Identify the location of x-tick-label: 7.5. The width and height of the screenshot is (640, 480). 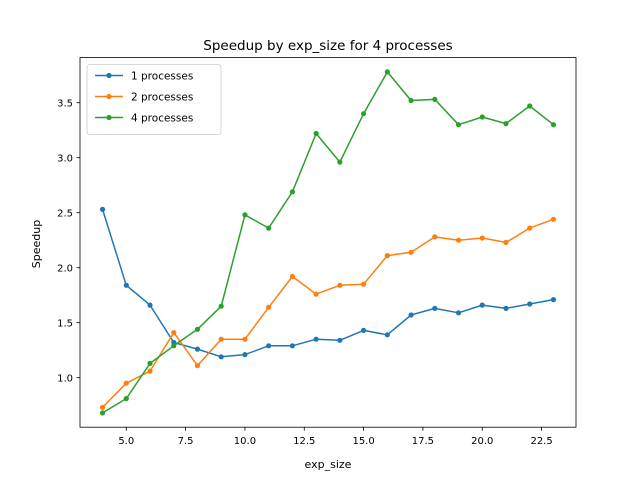
(186, 441).